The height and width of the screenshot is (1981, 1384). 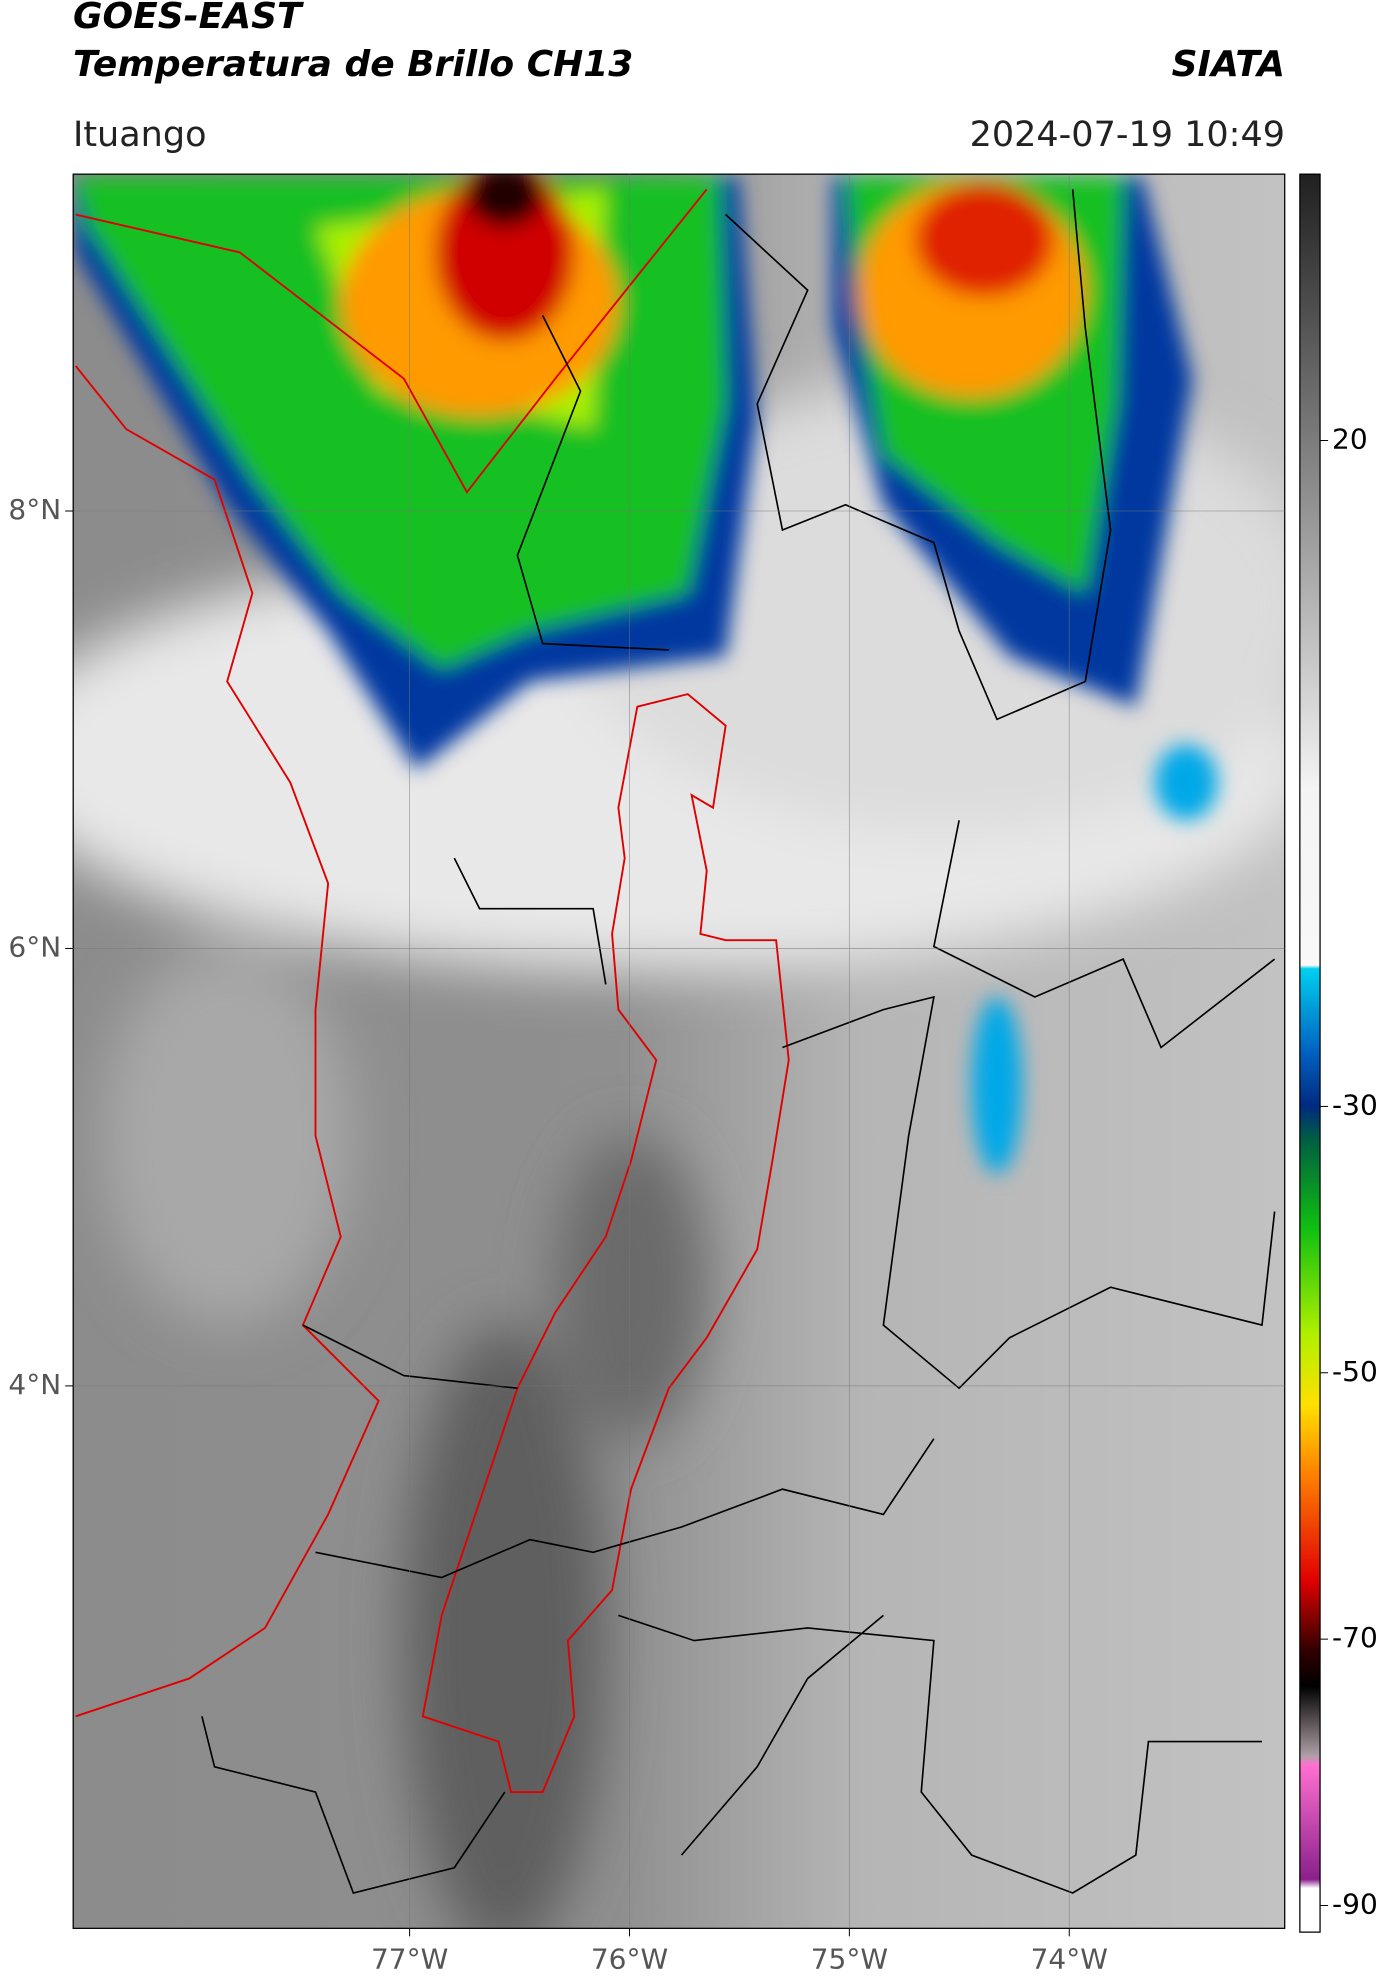 I want to click on datetime: 2024-07-19 10:49, so click(x=1127, y=135).